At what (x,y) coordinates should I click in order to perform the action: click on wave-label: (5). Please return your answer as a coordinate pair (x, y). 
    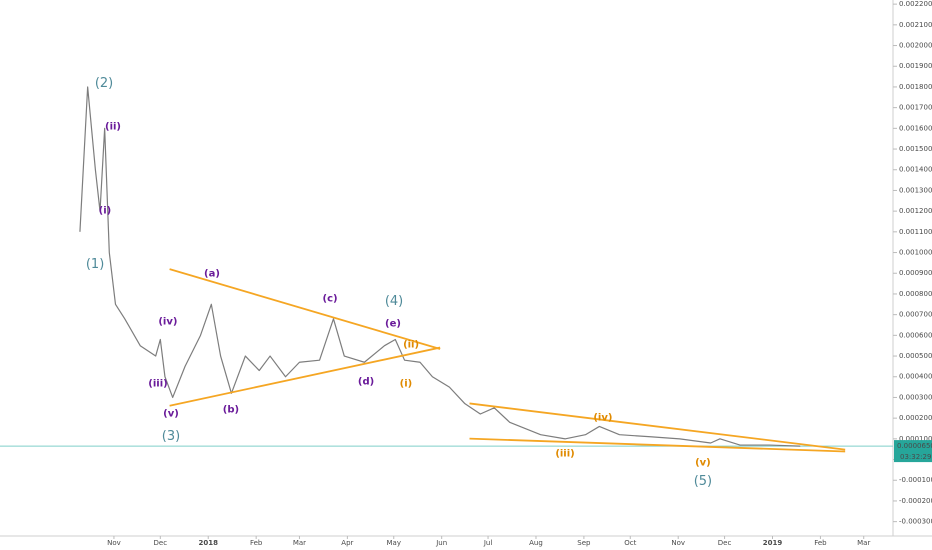
    Looking at the image, I should click on (703, 481).